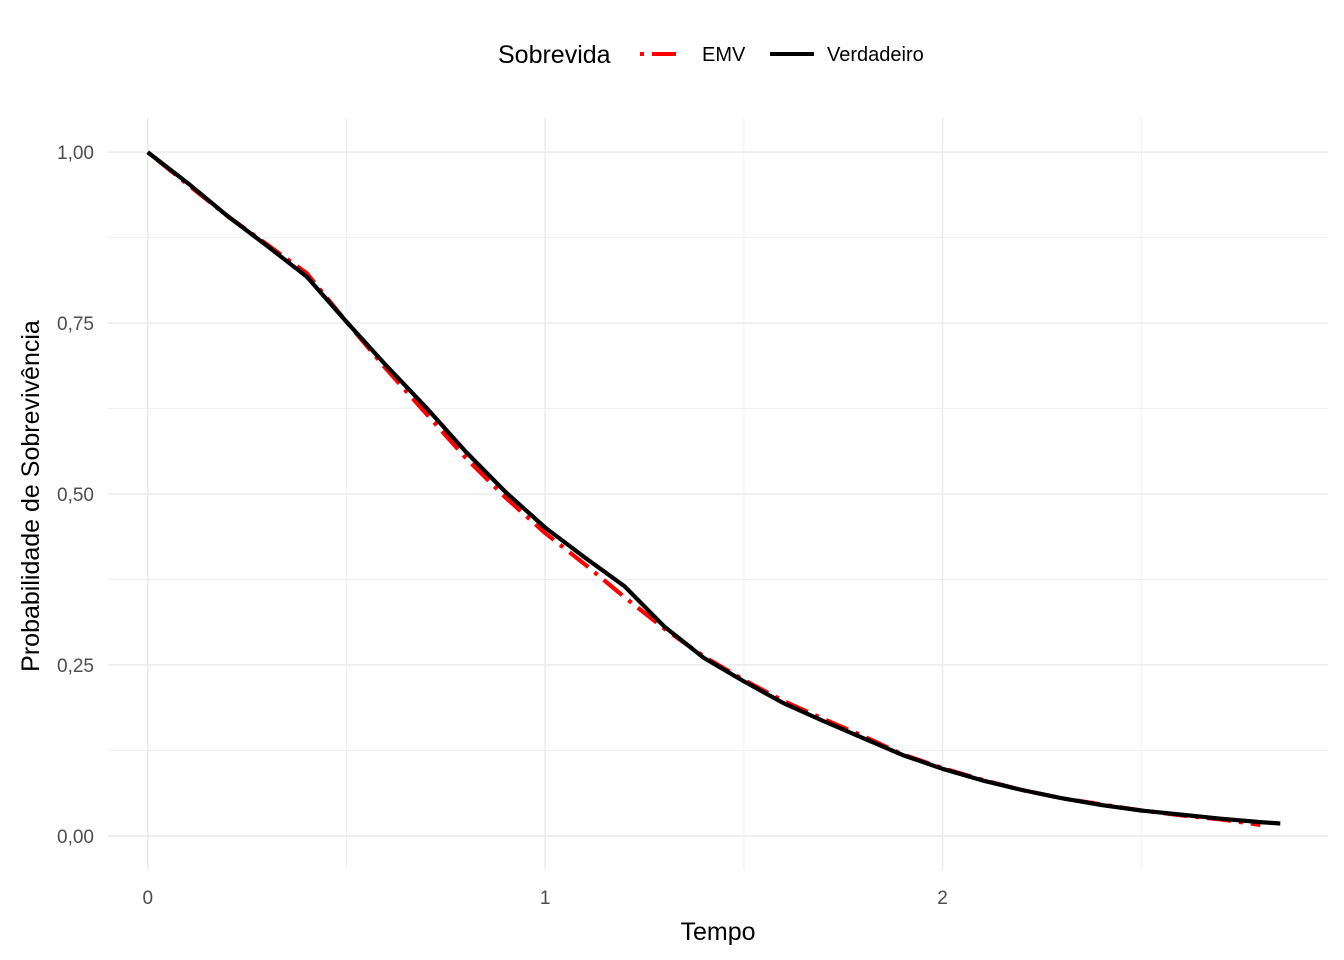  I want to click on x-tick-label: 1, so click(545, 898).